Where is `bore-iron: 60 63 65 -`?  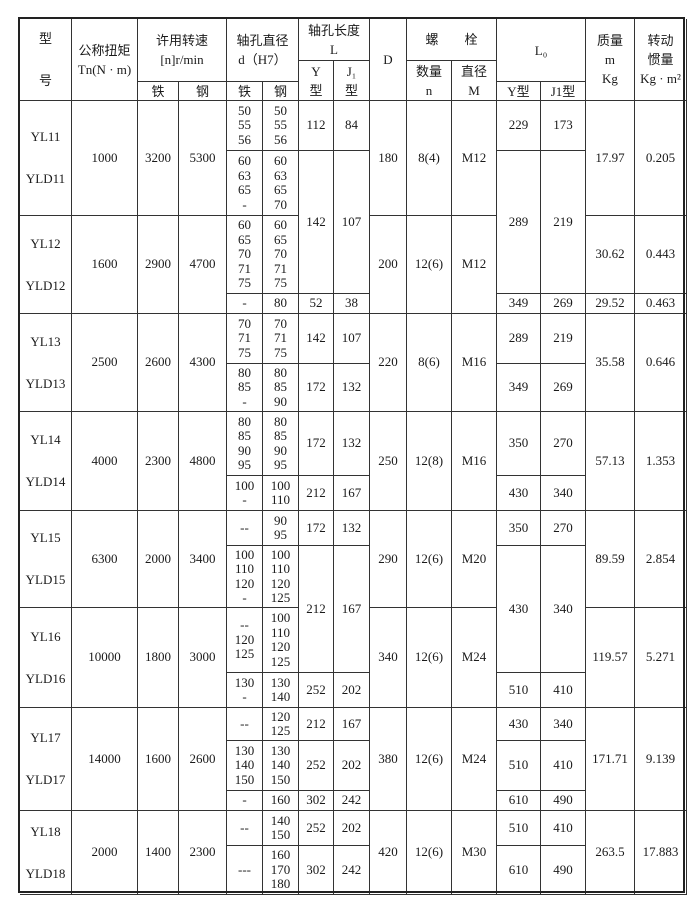
bore-iron: 60 63 65 - is located at coordinates (245, 183).